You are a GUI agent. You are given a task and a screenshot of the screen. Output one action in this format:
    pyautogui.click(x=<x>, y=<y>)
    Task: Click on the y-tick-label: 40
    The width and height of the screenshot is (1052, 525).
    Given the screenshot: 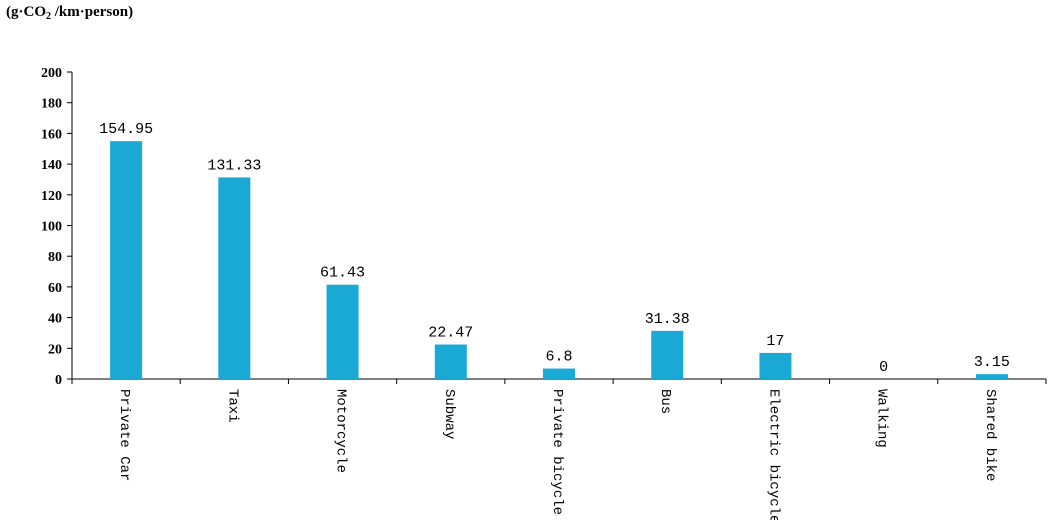 What is the action you would take?
    pyautogui.click(x=55, y=319)
    